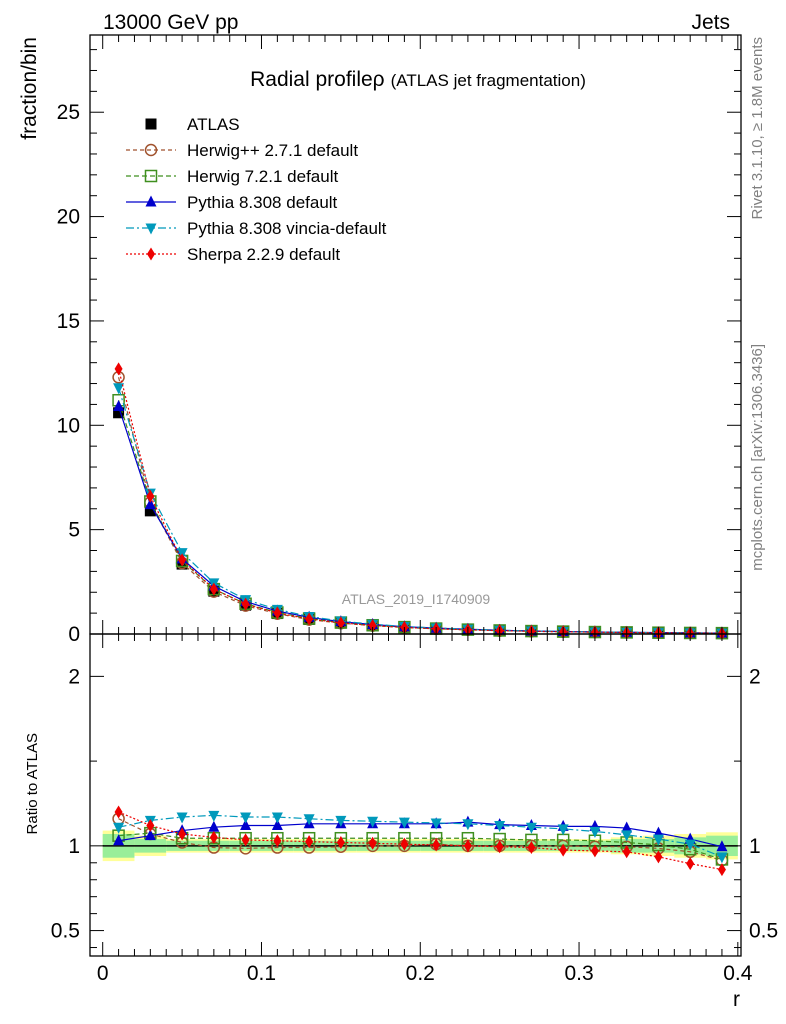  Describe the element at coordinates (262, 202) in the screenshot. I see `legend-label: Pythia 8.308 default` at that location.